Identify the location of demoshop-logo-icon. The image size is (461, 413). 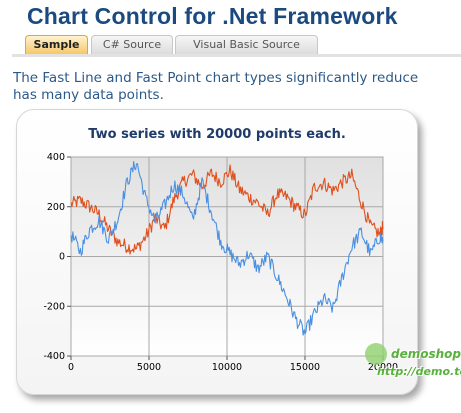
(376, 354).